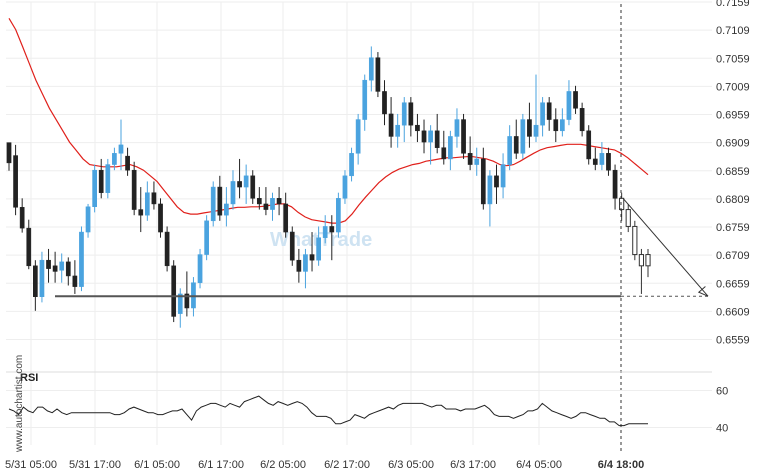  What do you see at coordinates (733, 87) in the screenshot?
I see `price-tick-label: 0.7009` at bounding box center [733, 87].